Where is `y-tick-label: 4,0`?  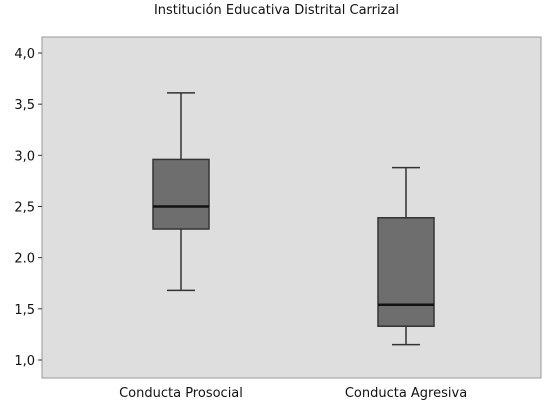 y-tick-label: 4,0 is located at coordinates (24, 54).